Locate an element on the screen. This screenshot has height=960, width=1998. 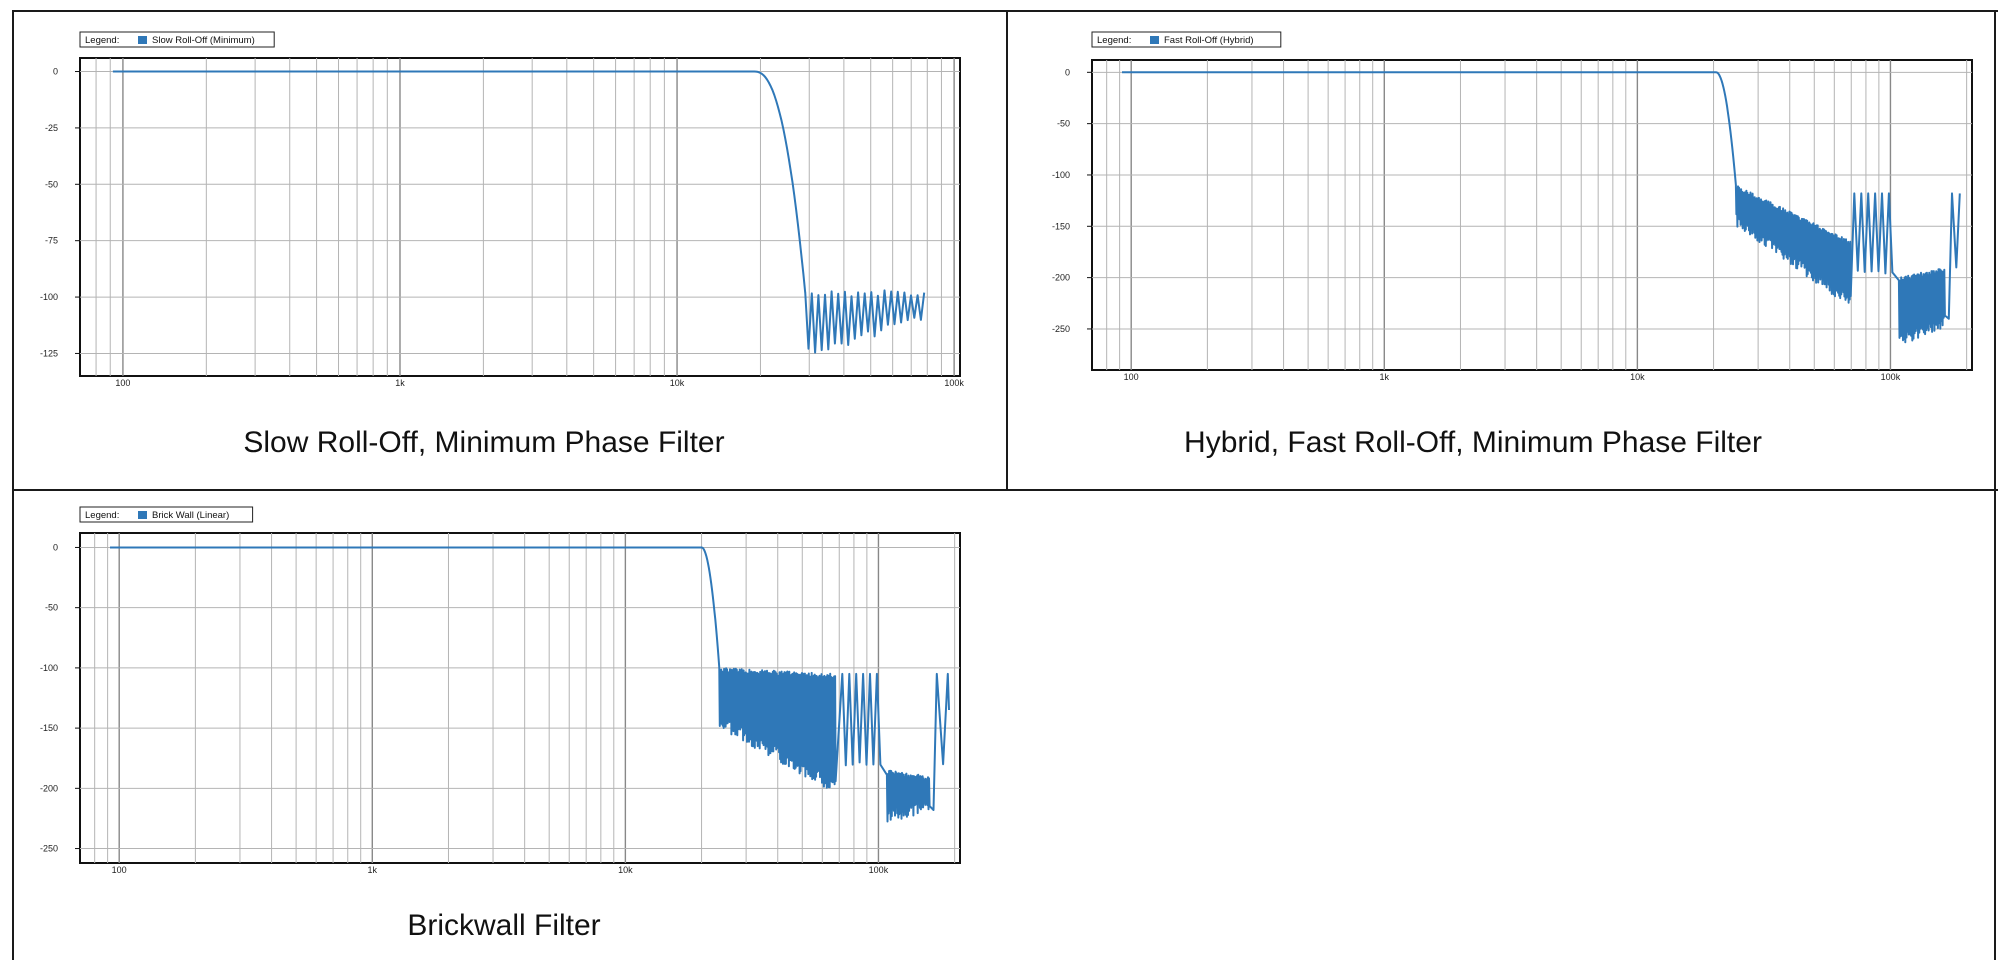
legend-series-label: Fast Roll-Off (Hybrid) is located at coordinates (1209, 40).